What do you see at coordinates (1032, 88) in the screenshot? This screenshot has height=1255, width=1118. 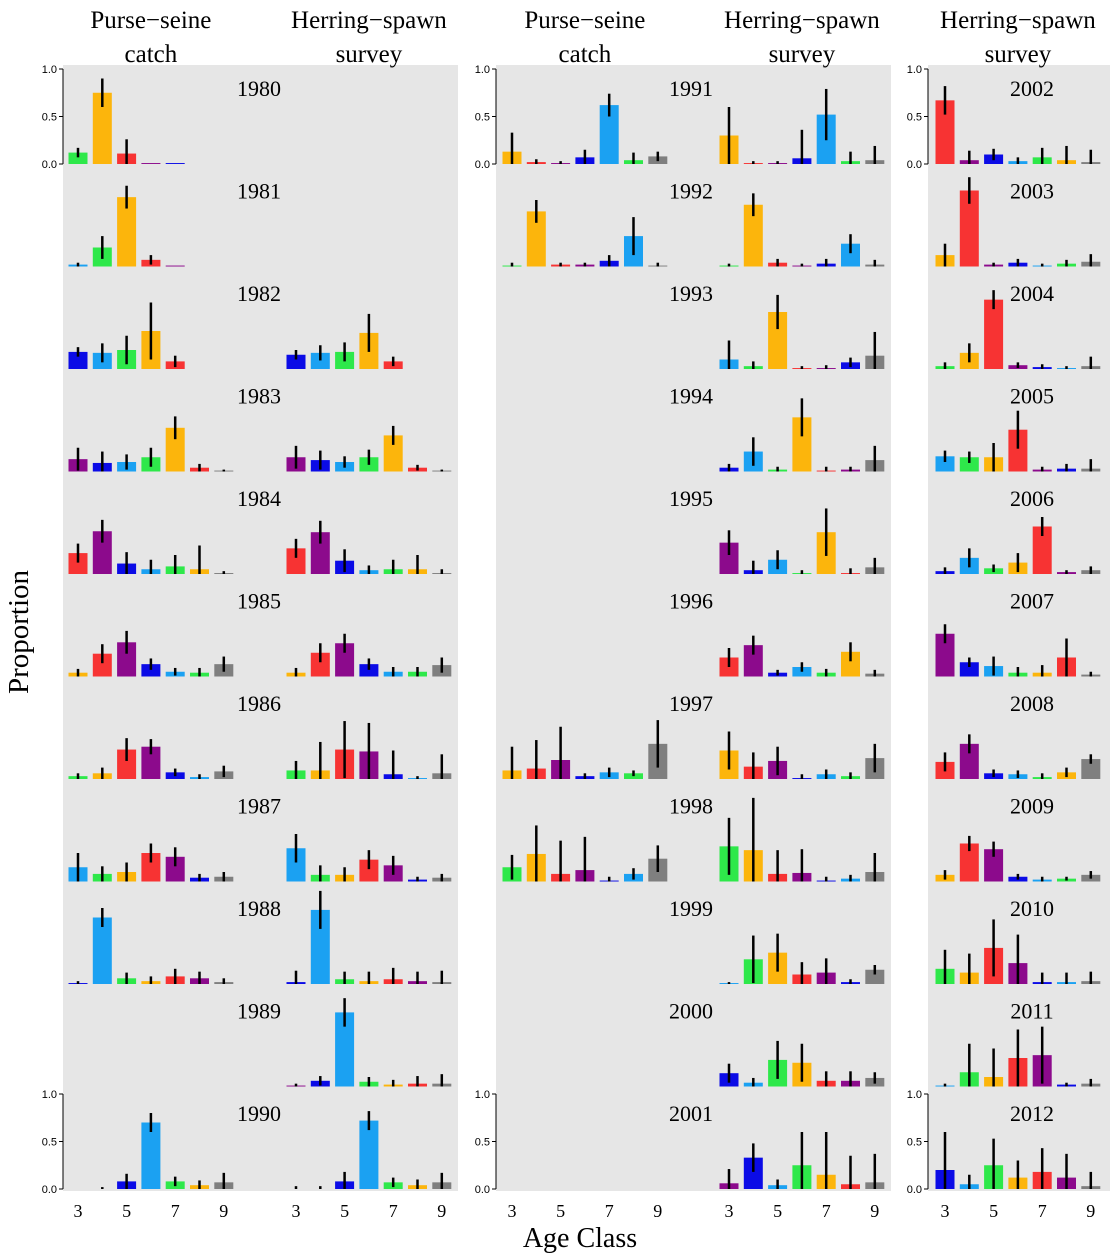 I see `year-label: 2002` at bounding box center [1032, 88].